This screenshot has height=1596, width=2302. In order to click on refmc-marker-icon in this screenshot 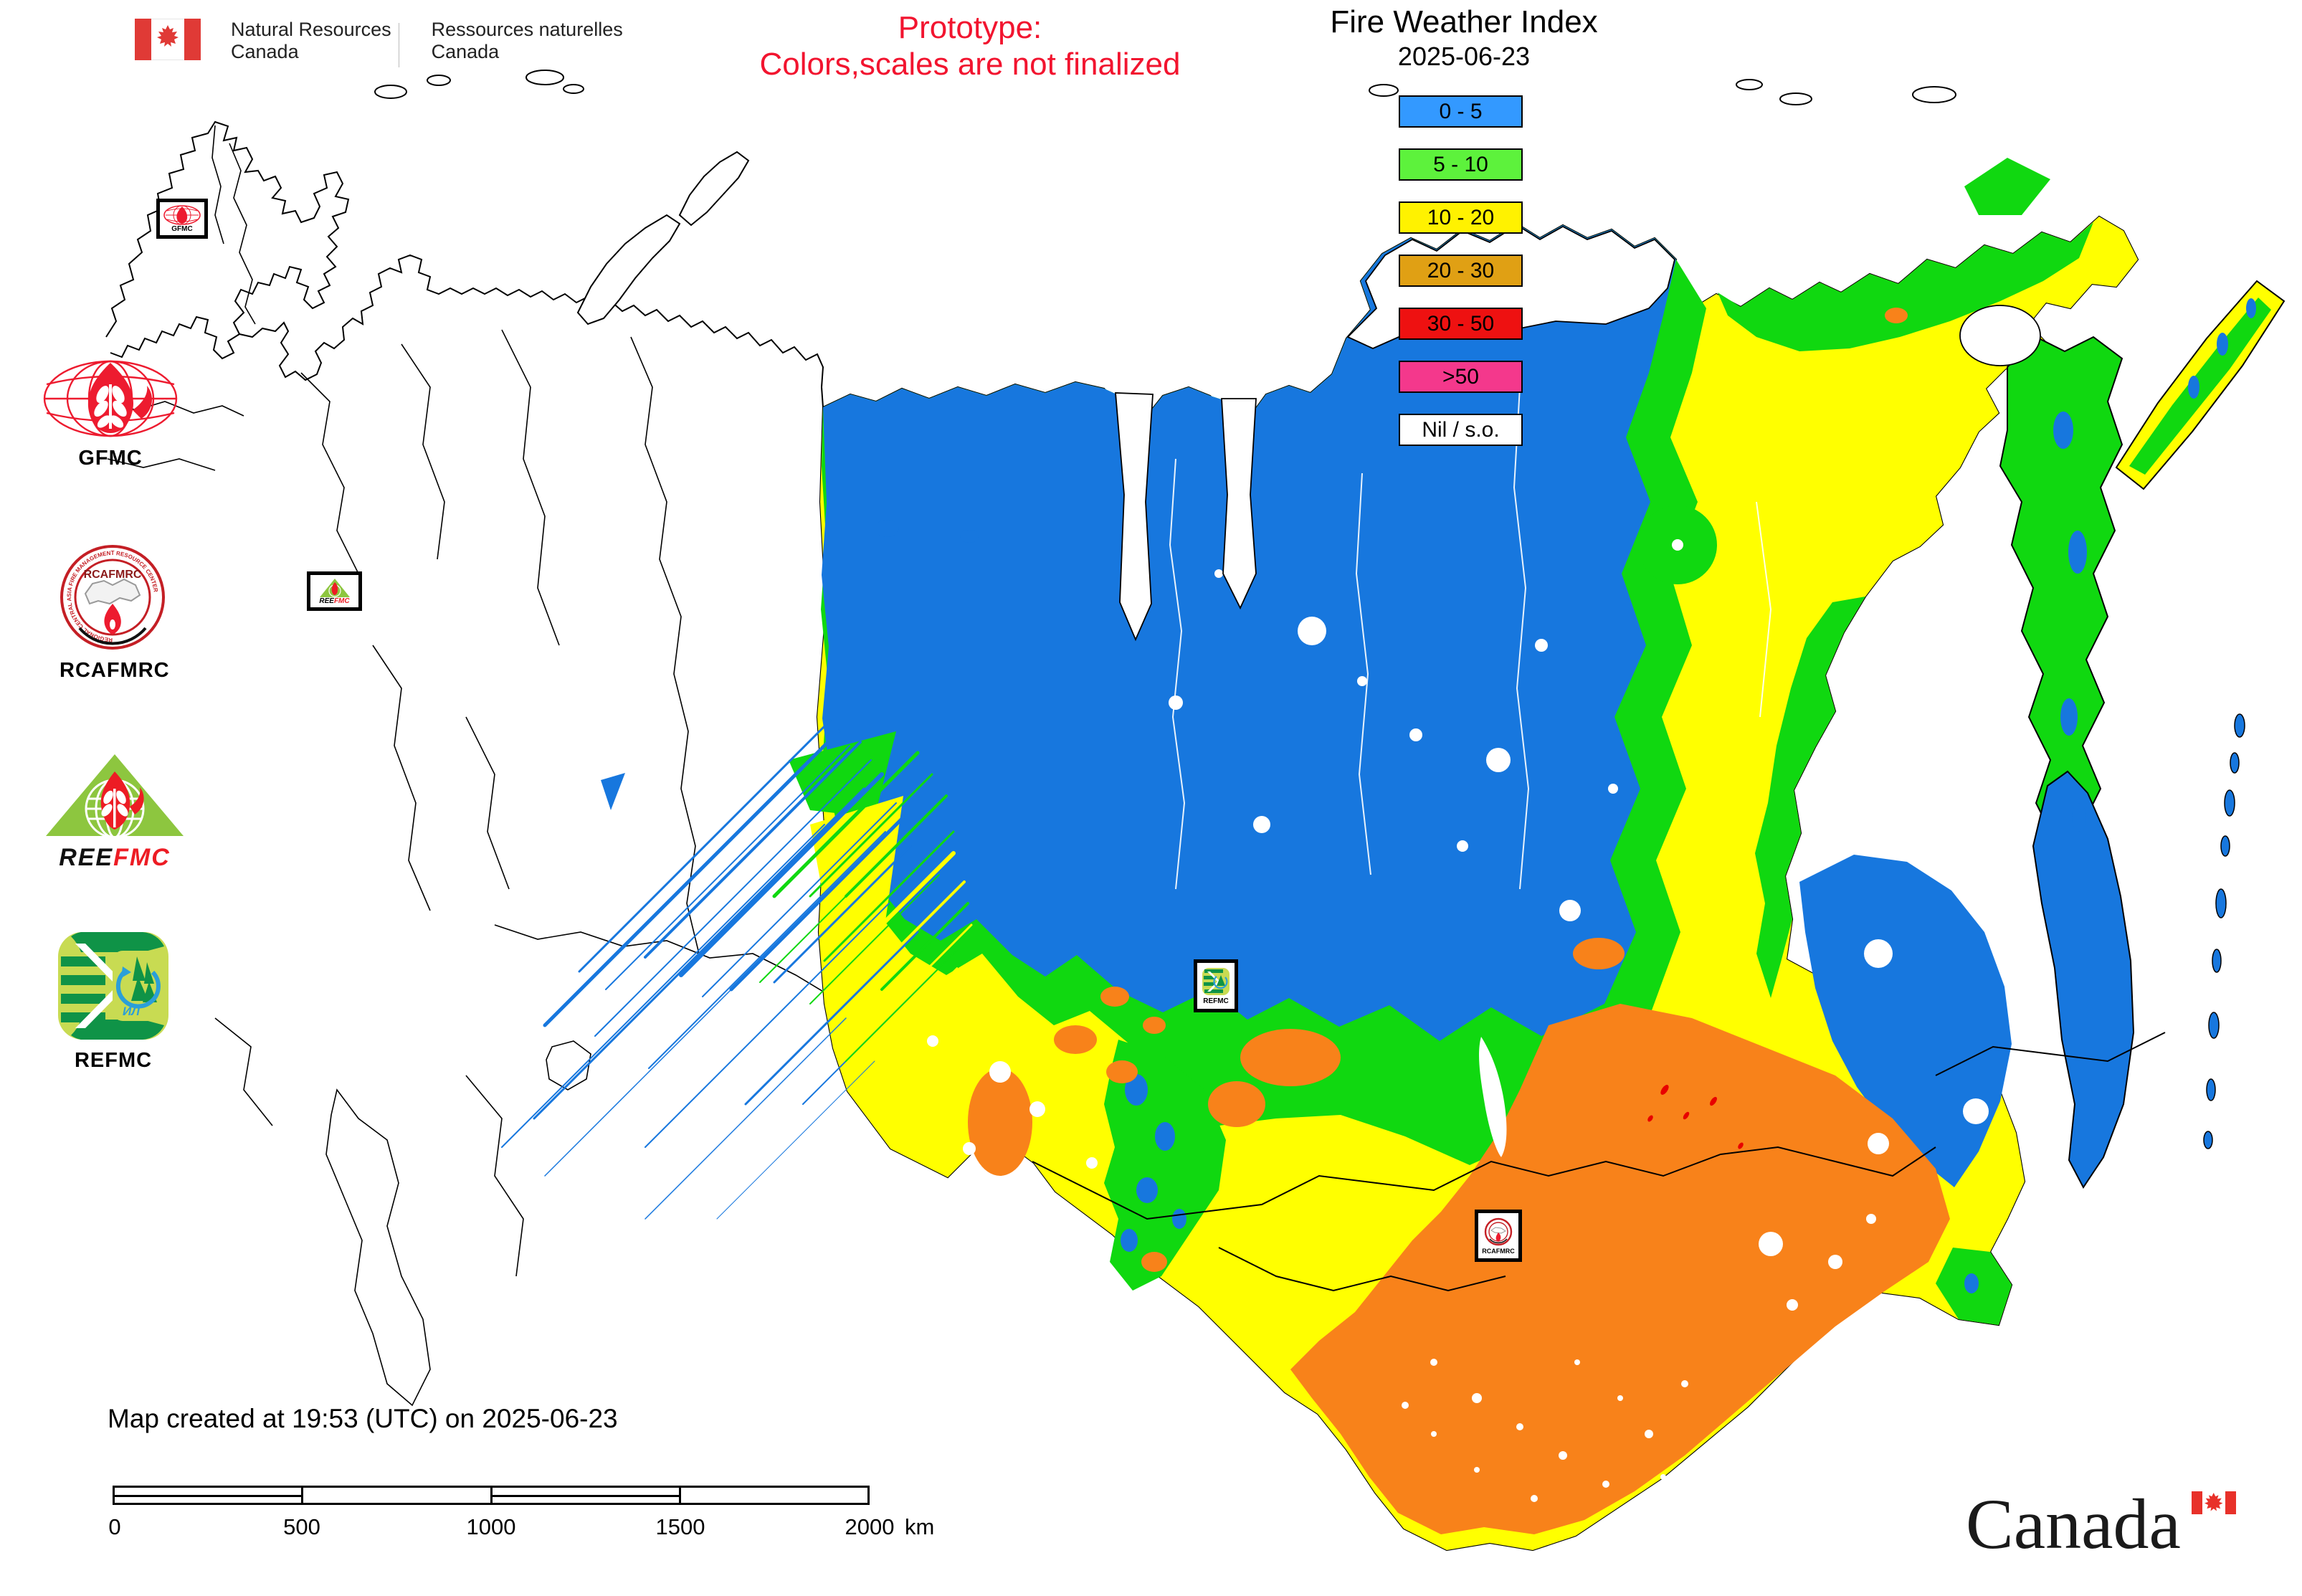, I will do `click(1216, 981)`.